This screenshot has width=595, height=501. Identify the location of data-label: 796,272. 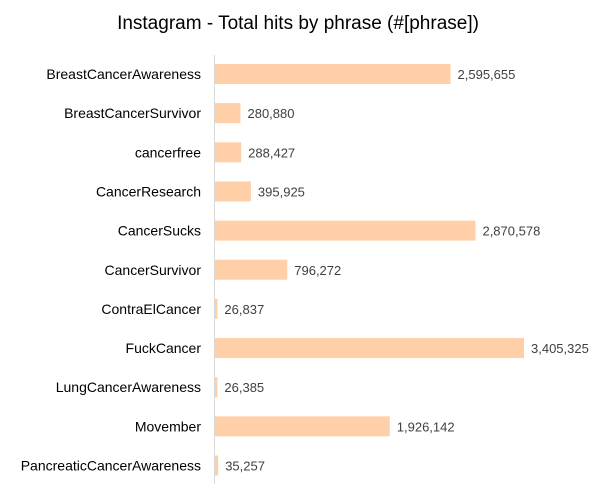
(317, 270).